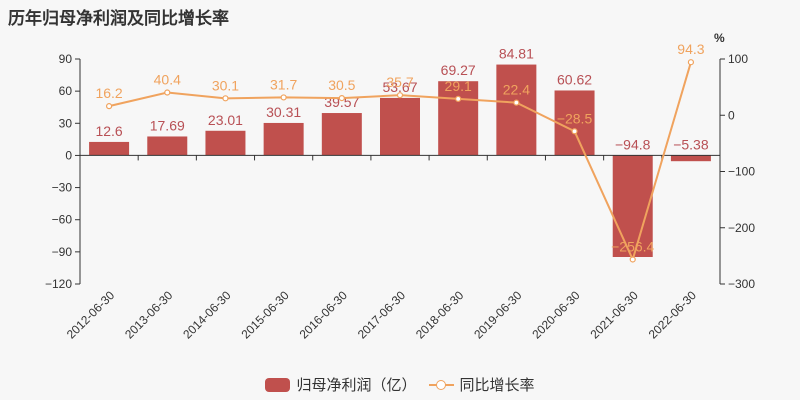 The height and width of the screenshot is (400, 800). What do you see at coordinates (108, 93) in the screenshot?
I see `growth-rate-label: 16.2` at bounding box center [108, 93].